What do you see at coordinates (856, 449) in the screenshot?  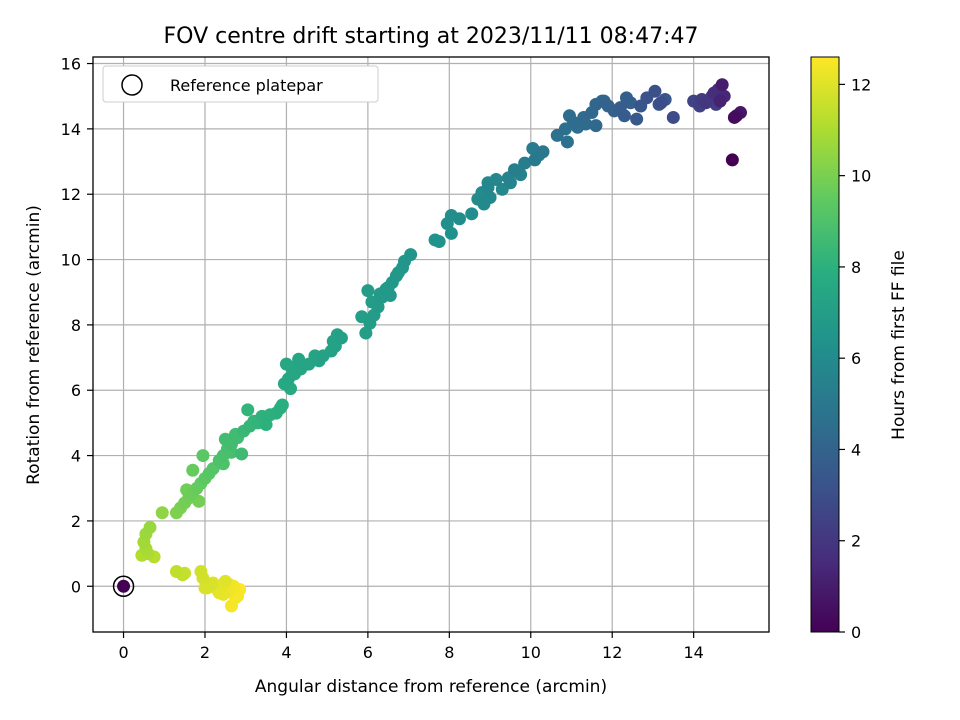 I see `colorbar-tick-label: 4` at bounding box center [856, 449].